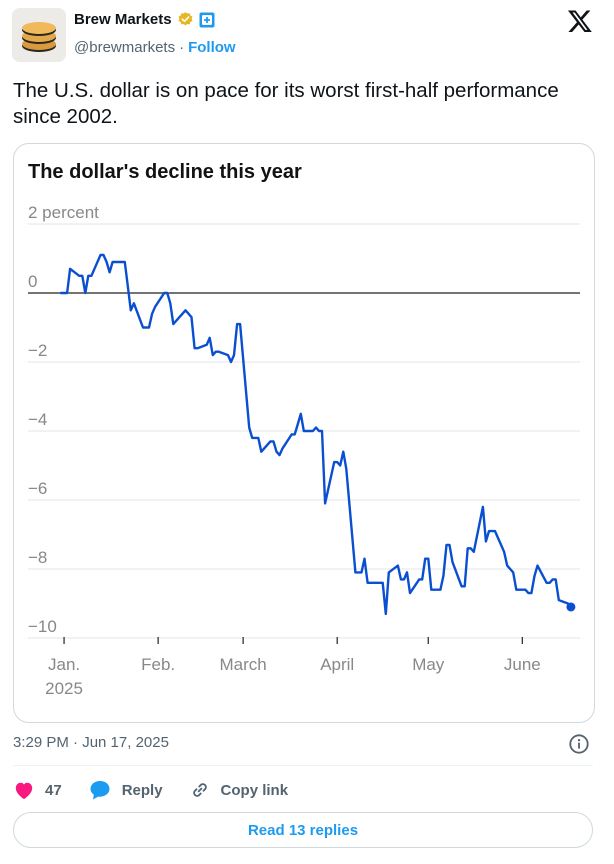  Describe the element at coordinates (337, 664) in the screenshot. I see `x-tick-label: April` at that location.